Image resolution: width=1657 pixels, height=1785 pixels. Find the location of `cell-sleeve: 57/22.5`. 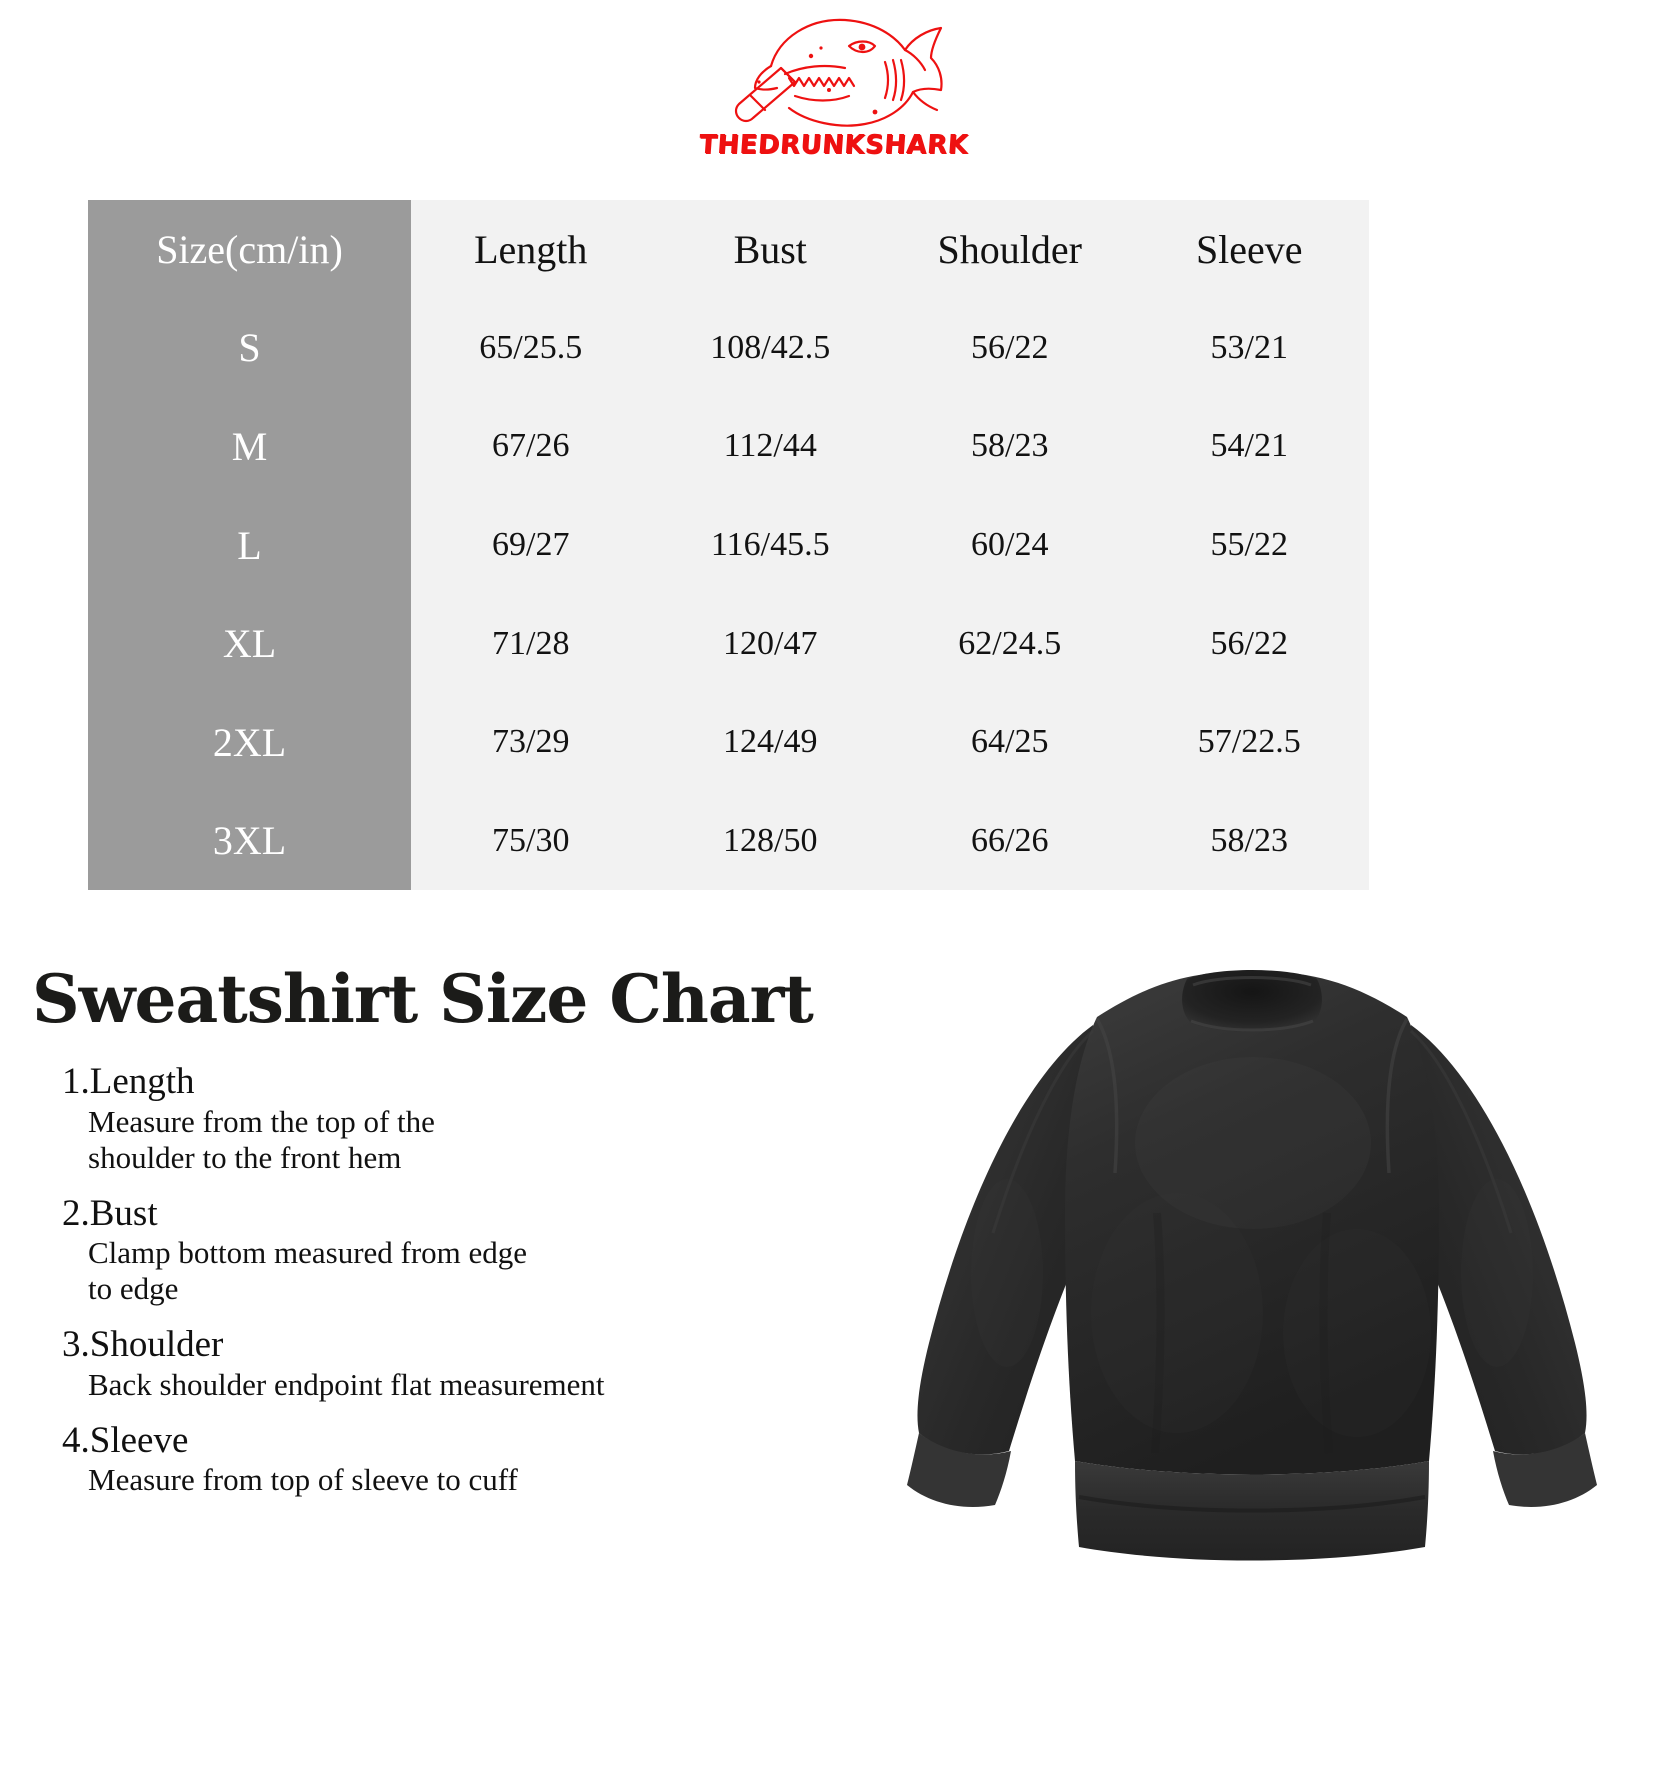

cell-sleeve: 57/22.5 is located at coordinates (1249, 742).